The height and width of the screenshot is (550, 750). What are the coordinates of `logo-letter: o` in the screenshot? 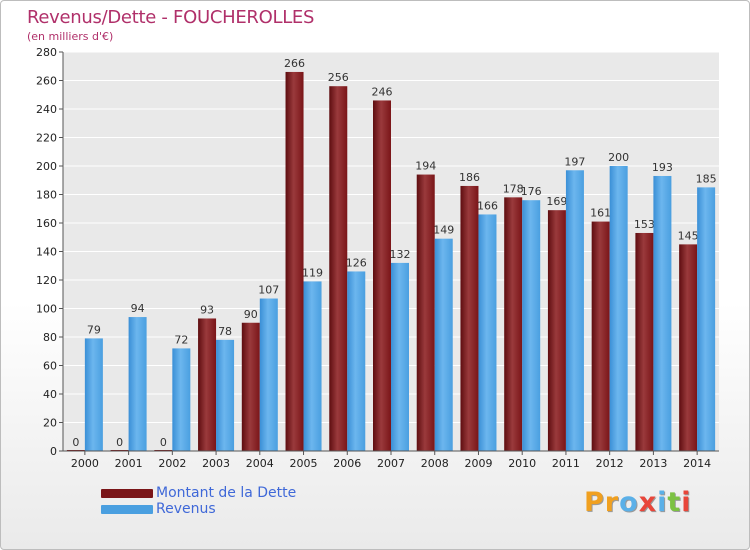 It's located at (629, 502).